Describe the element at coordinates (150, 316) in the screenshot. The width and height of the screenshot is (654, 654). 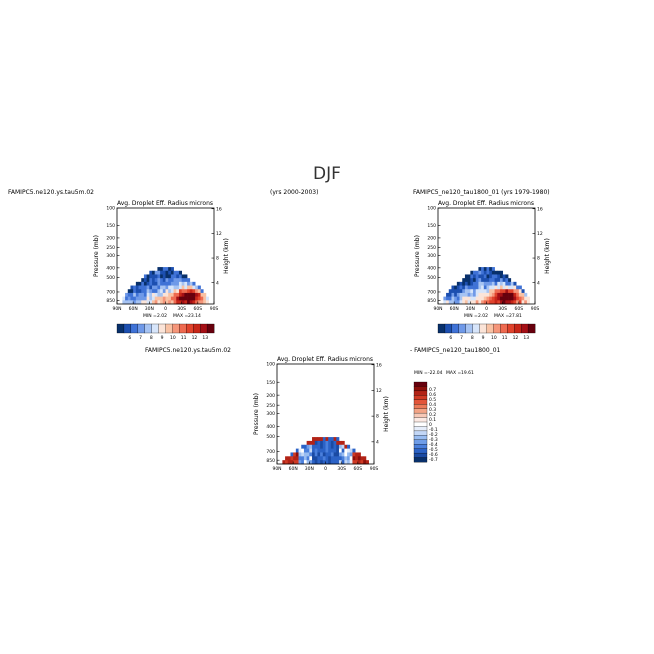
I see `min-label: MIN =` at that location.